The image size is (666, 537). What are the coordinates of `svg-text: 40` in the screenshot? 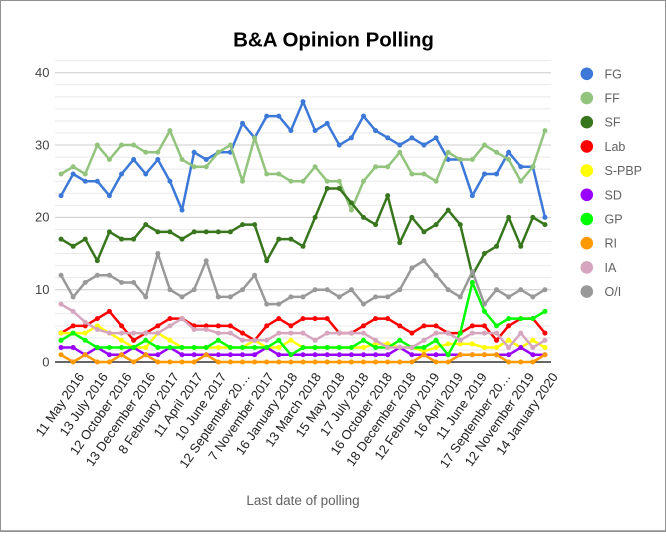 It's located at (42, 72).